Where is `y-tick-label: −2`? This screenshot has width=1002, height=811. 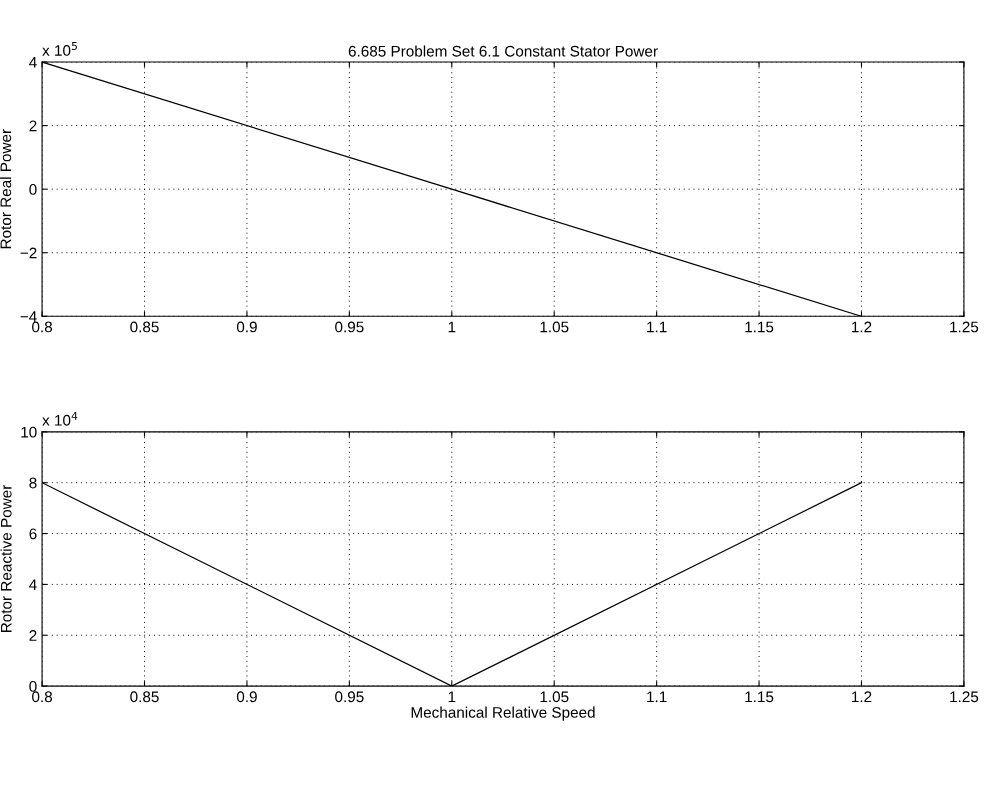
y-tick-label: −2 is located at coordinates (28, 253).